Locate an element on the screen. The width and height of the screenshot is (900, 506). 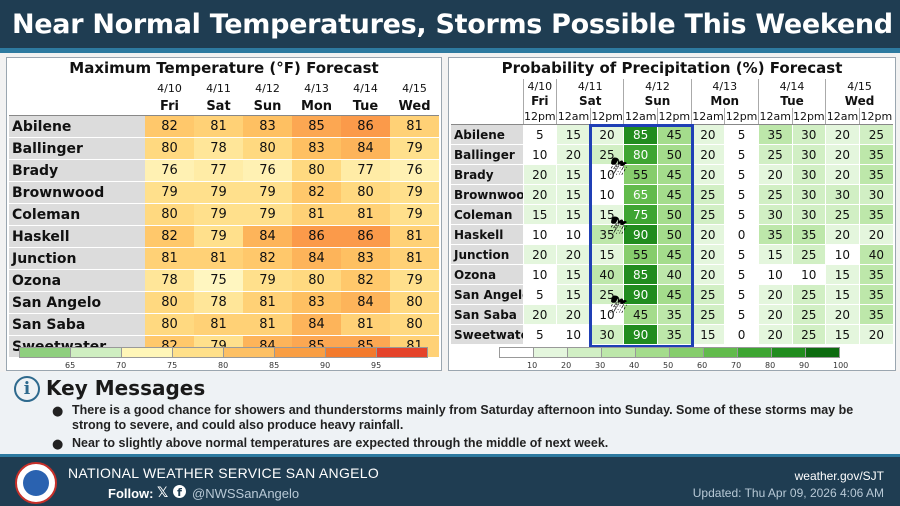
city-name: Brady is located at coordinates (77, 171).